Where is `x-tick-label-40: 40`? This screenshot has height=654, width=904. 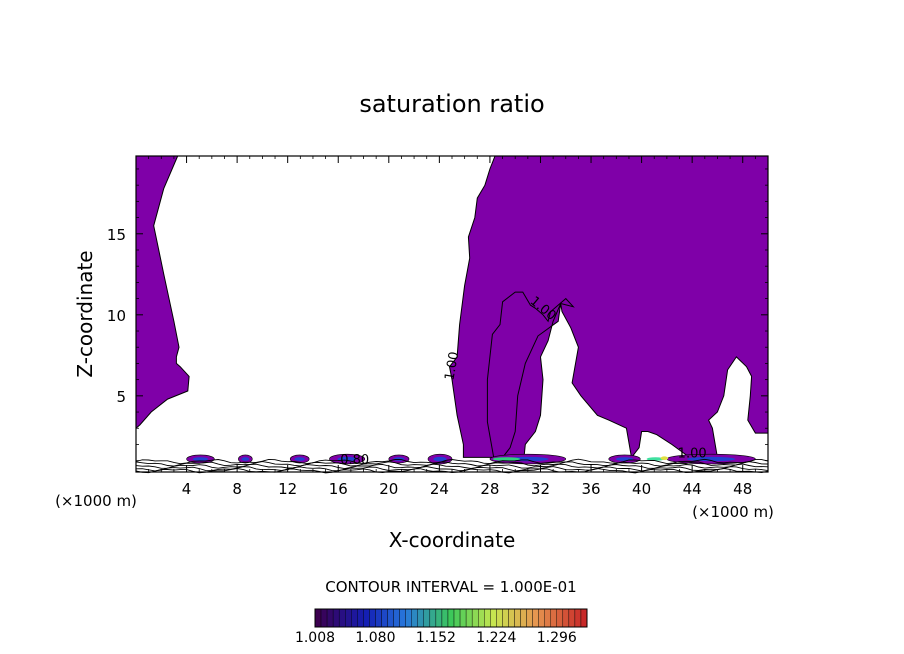 x-tick-label-40: 40 is located at coordinates (641, 489).